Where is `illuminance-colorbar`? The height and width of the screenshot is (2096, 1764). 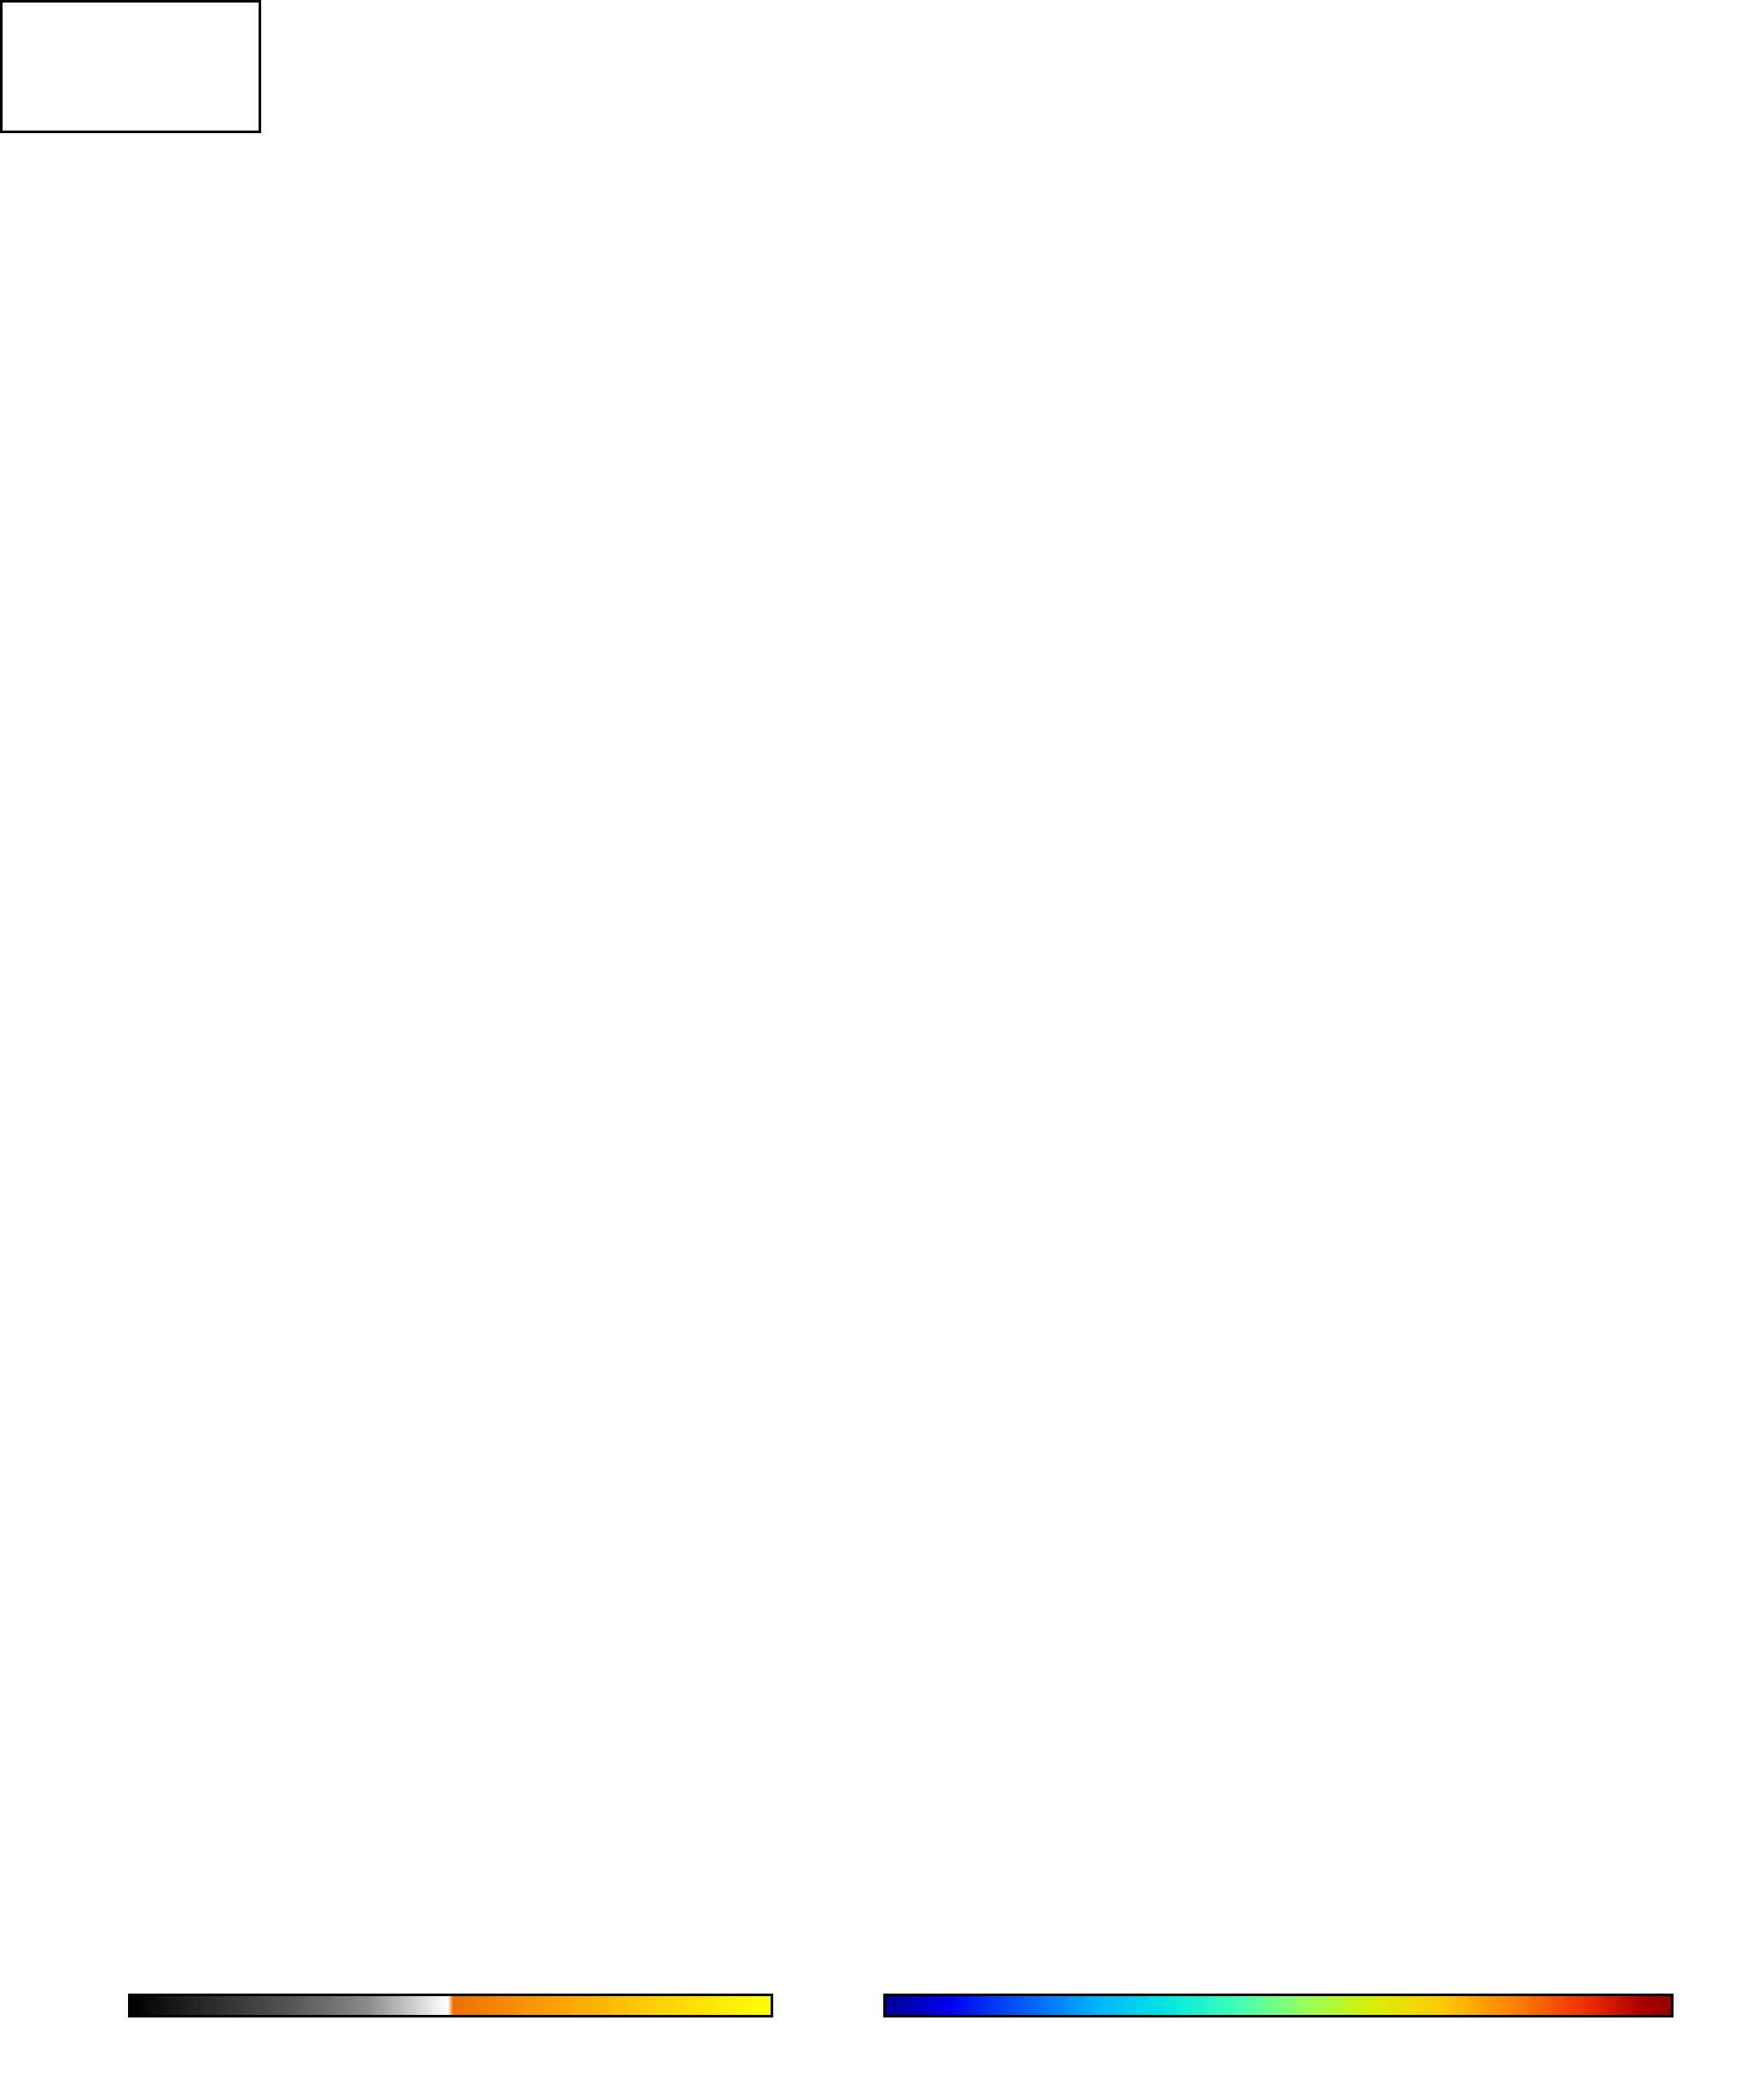 illuminance-colorbar is located at coordinates (450, 2006).